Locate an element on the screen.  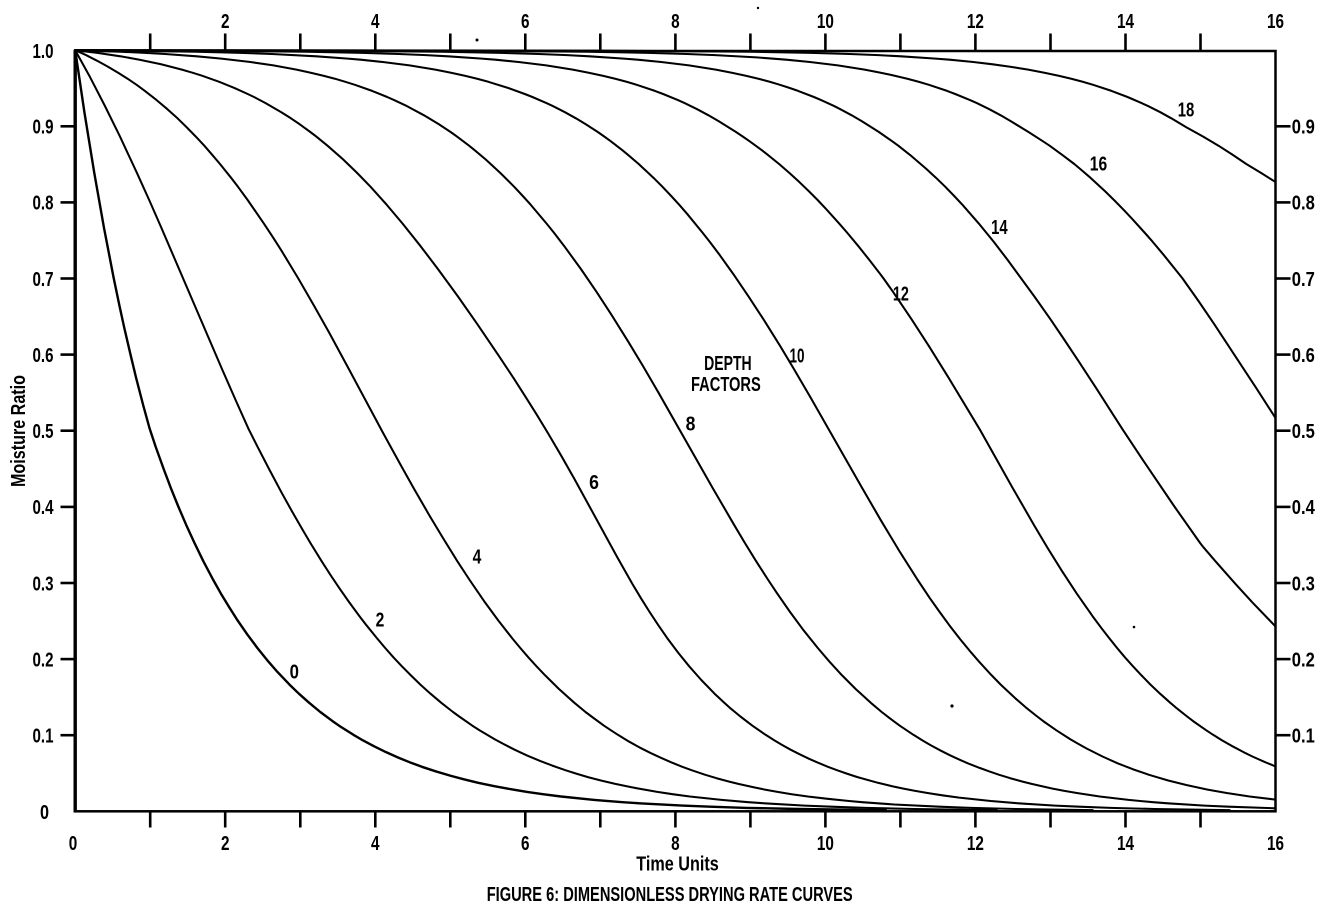
svg-text: 18 is located at coordinates (1186, 110).